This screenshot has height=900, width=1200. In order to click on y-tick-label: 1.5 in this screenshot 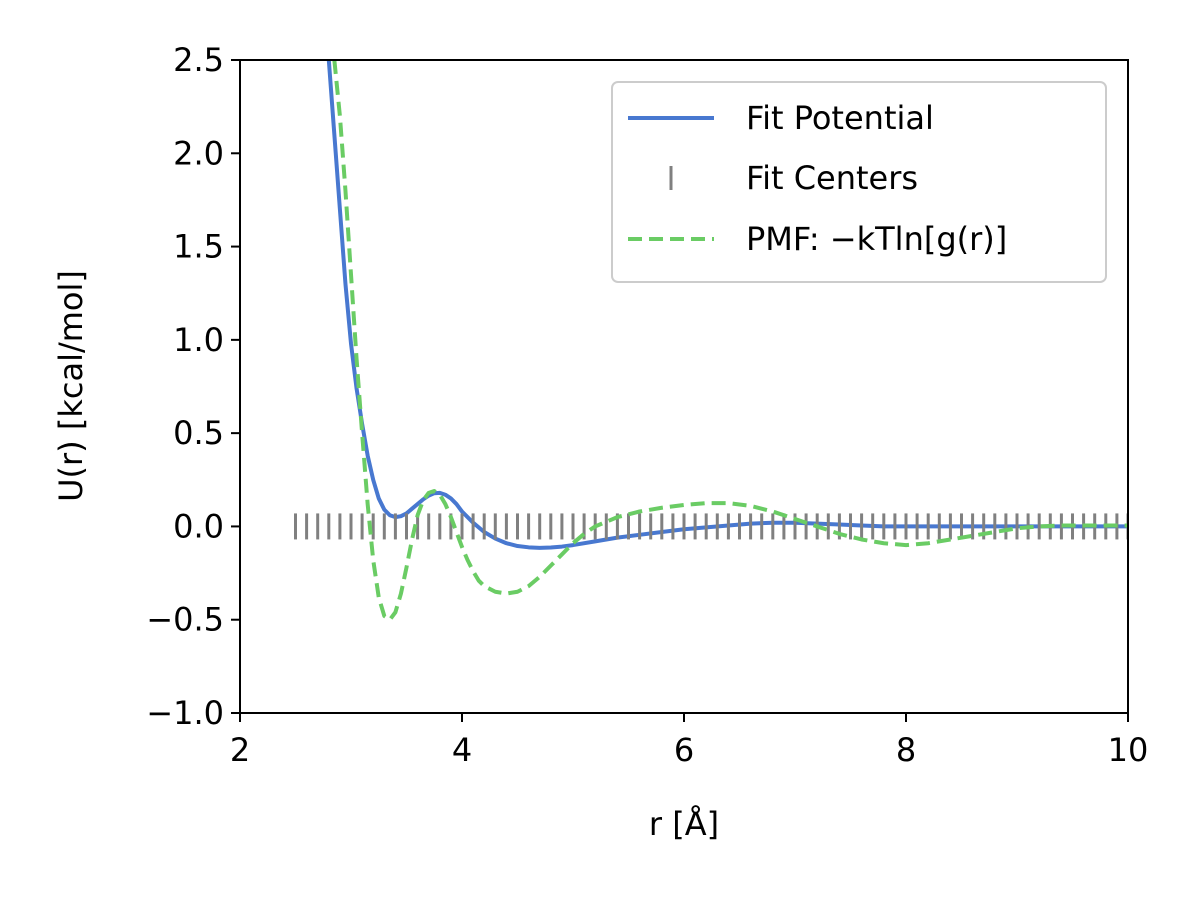, I will do `click(198, 247)`.